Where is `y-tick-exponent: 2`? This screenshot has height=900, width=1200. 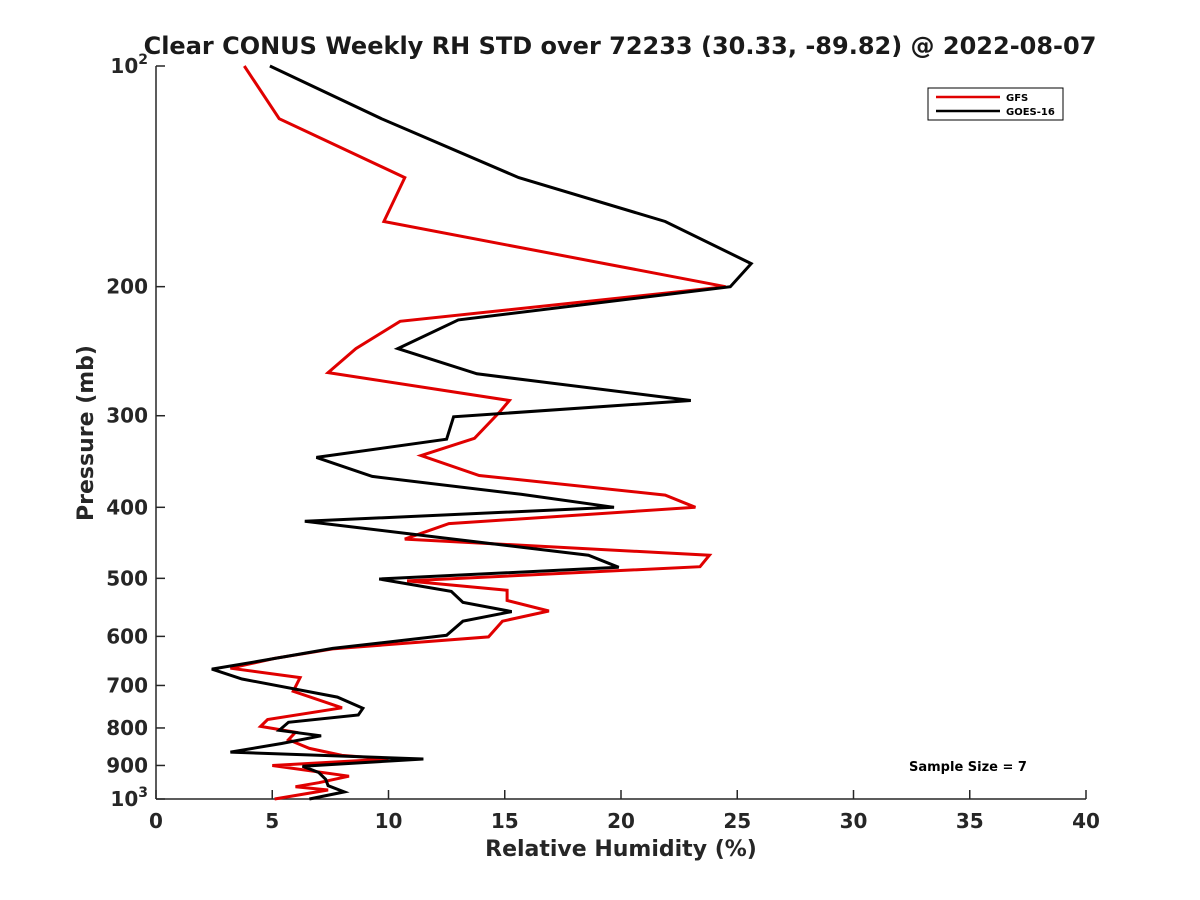
y-tick-exponent: 2 is located at coordinates (143, 60).